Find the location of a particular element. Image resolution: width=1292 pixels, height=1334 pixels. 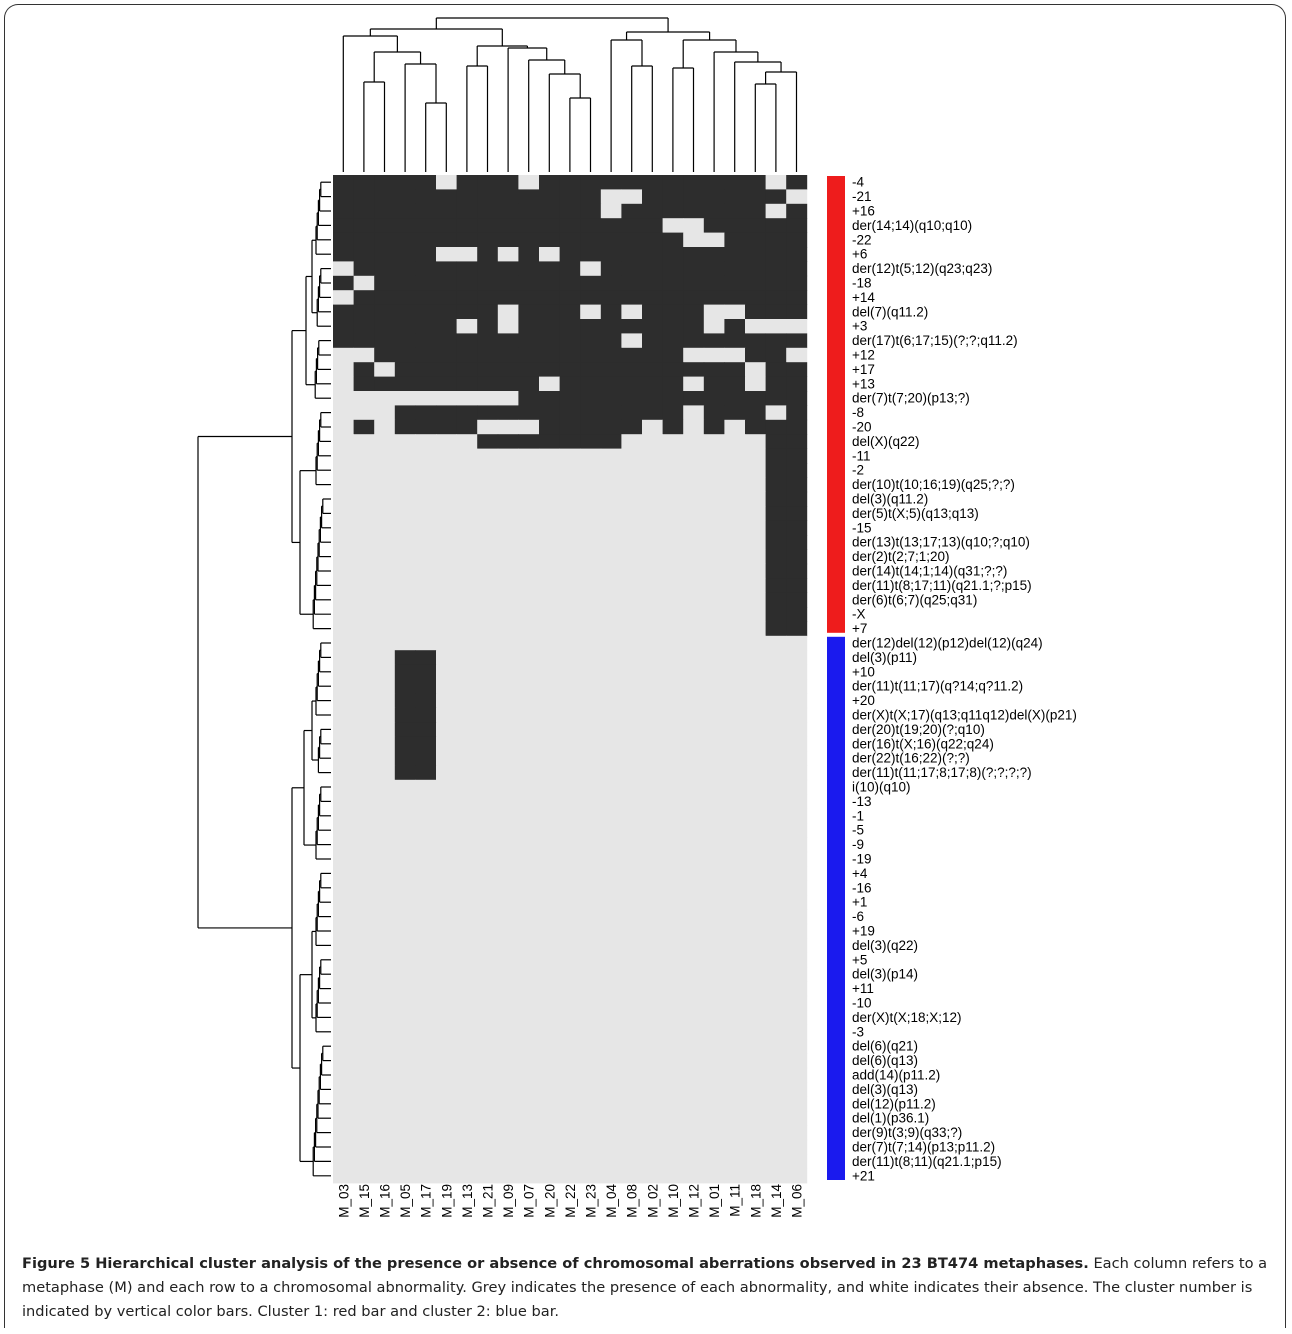

column-label: M_01 is located at coordinates (714, 1201).